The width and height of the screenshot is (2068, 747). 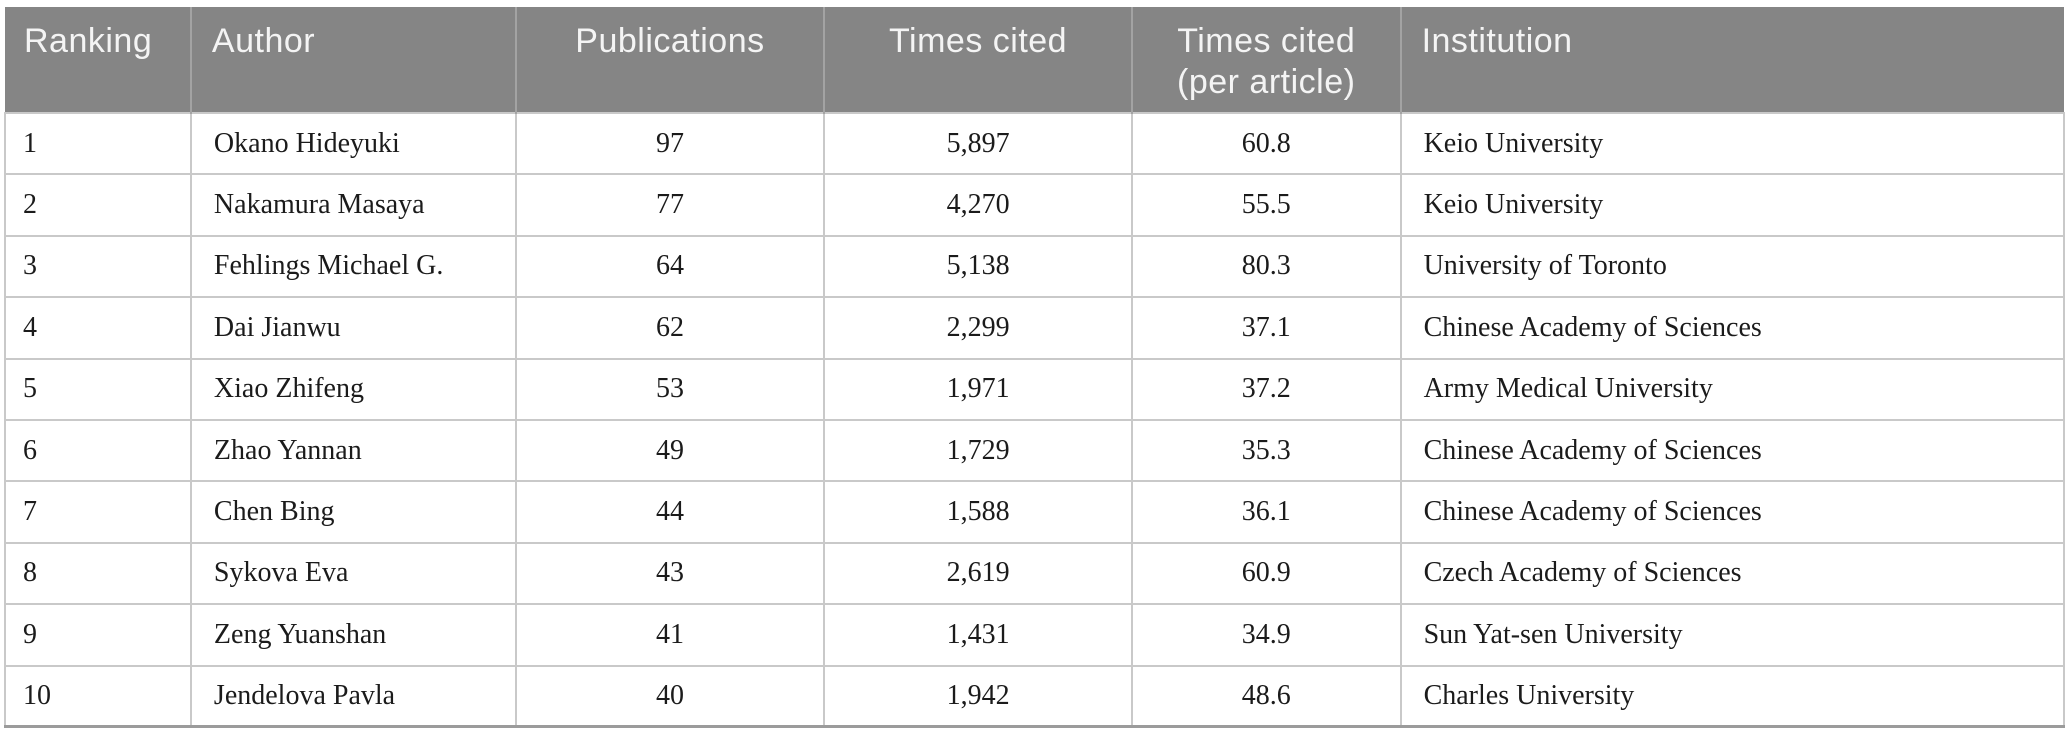 I want to click on cell-author: Zeng Yuanshan, so click(x=353, y=635).